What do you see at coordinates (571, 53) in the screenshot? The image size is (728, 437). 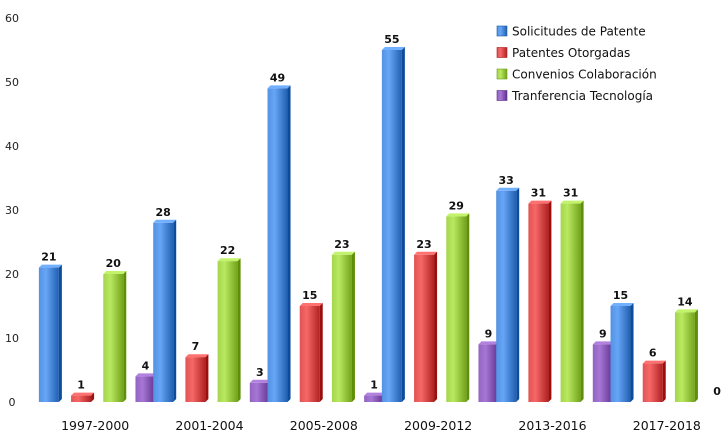 I see `legend-label-patentes-otorgadas: Patentes Otorgadas` at bounding box center [571, 53].